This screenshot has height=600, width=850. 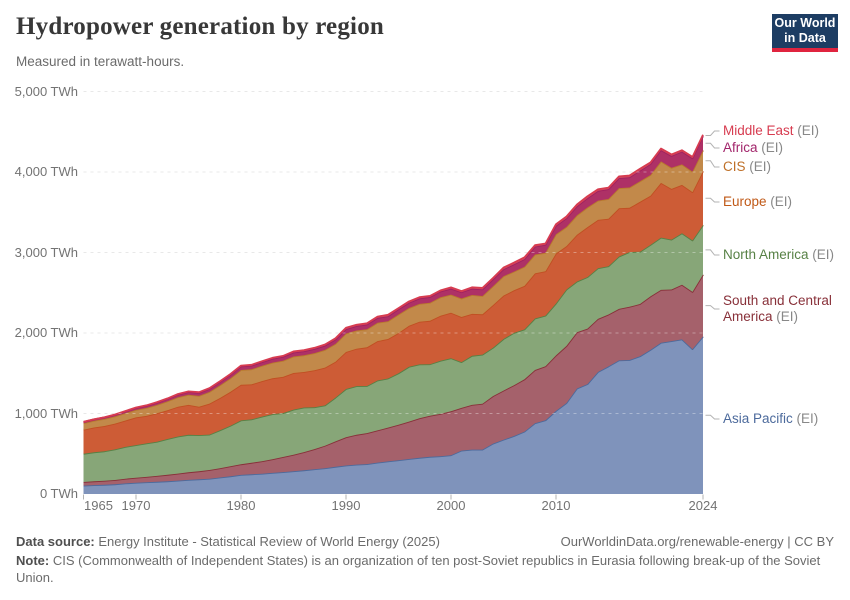 I want to click on x-axis-label: 1990, so click(x=346, y=505).